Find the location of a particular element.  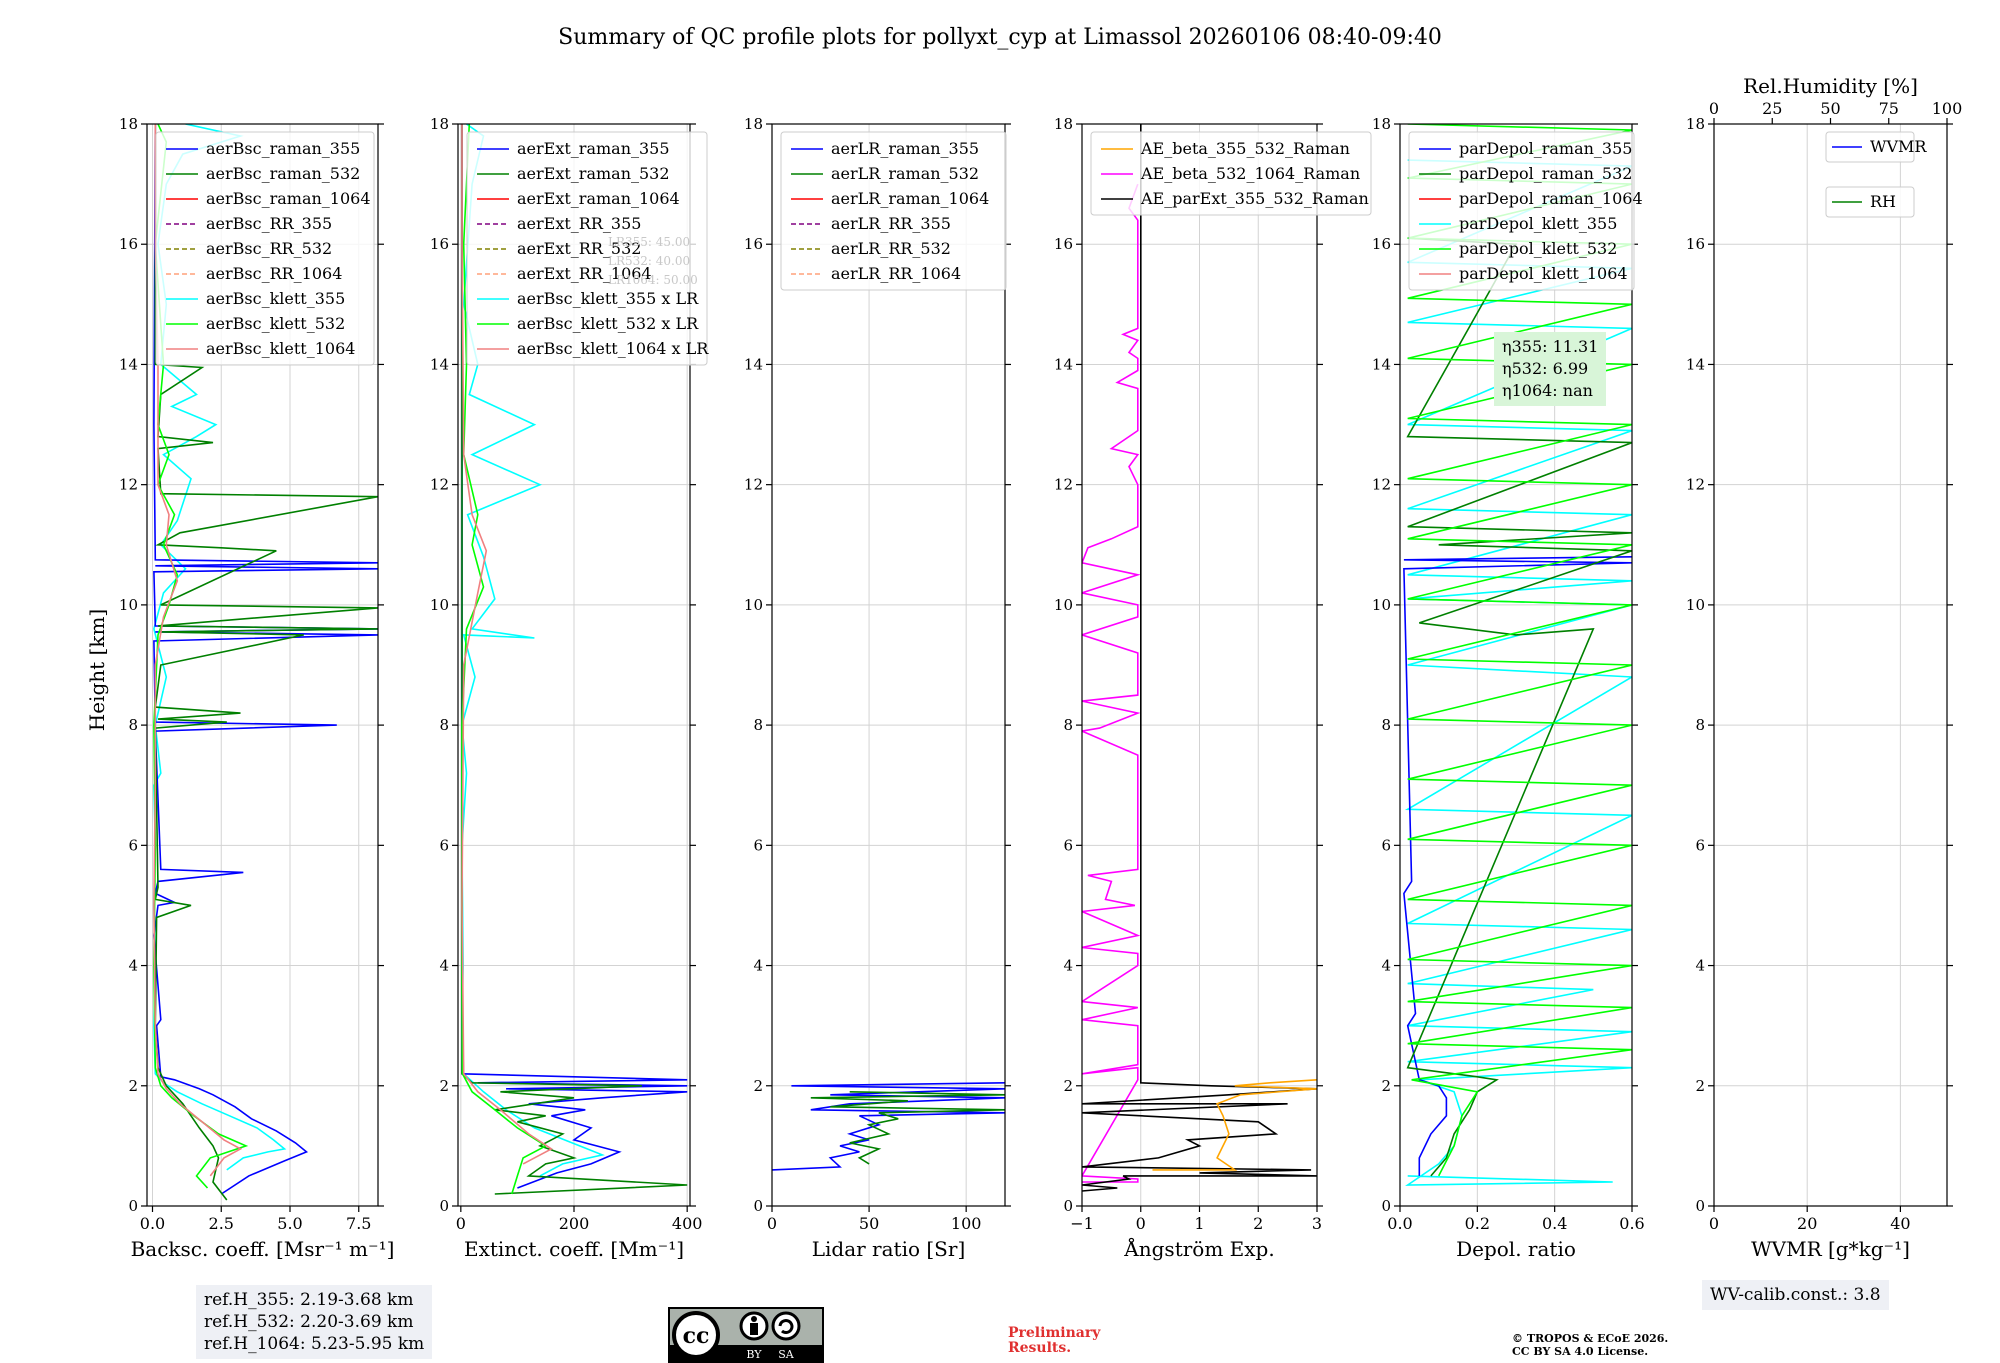

legend-label: aerExt_raman_1064 is located at coordinates (598, 198).